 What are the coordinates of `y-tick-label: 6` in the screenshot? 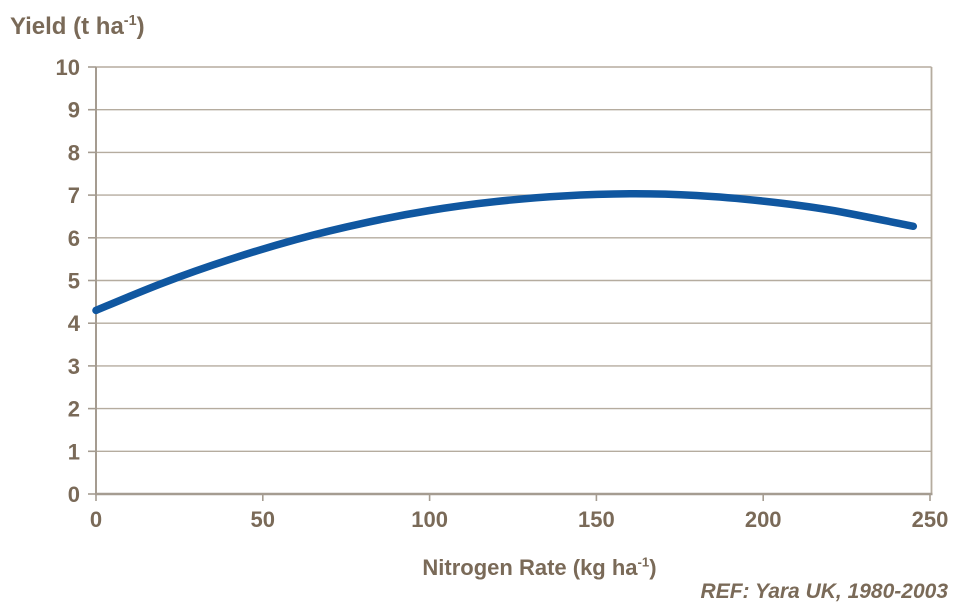 It's located at (74, 238).